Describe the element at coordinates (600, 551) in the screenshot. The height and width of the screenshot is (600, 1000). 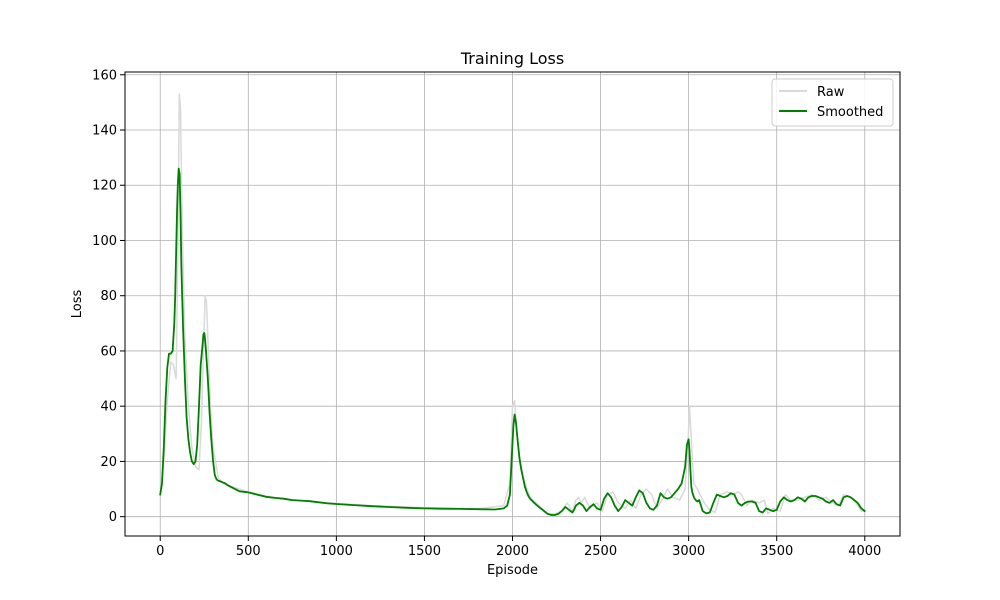
I see `x-tick-label: 2500` at that location.